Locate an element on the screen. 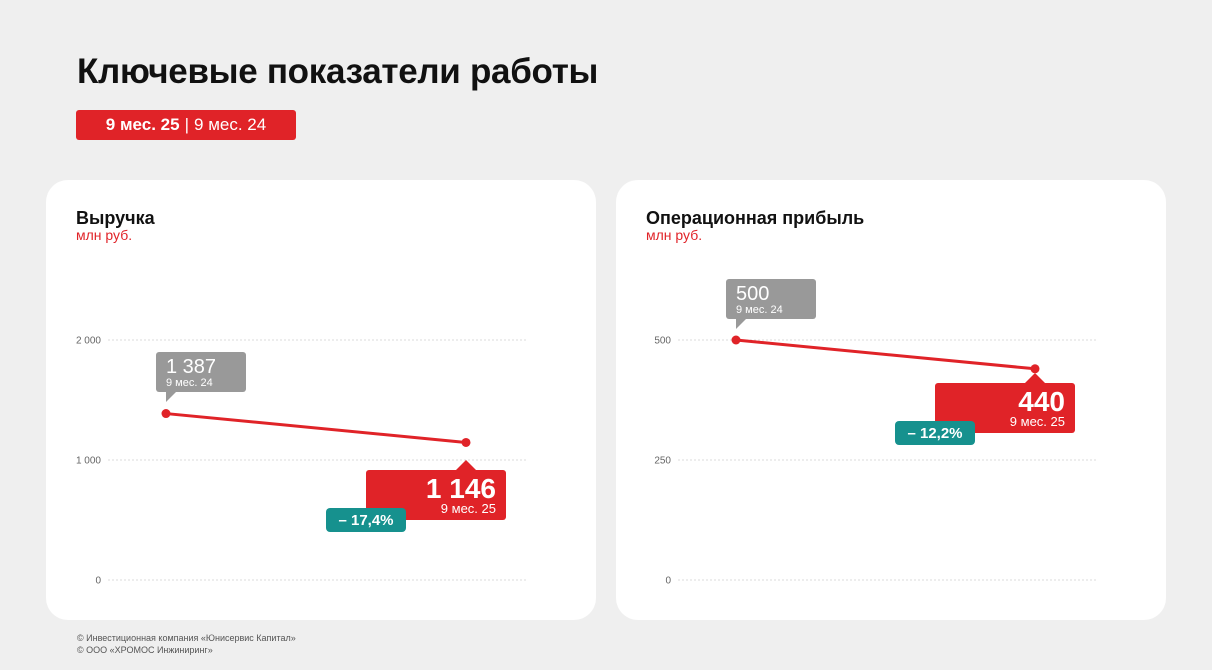  operating-profit-previous-value-label: 500 is located at coordinates (752, 294).